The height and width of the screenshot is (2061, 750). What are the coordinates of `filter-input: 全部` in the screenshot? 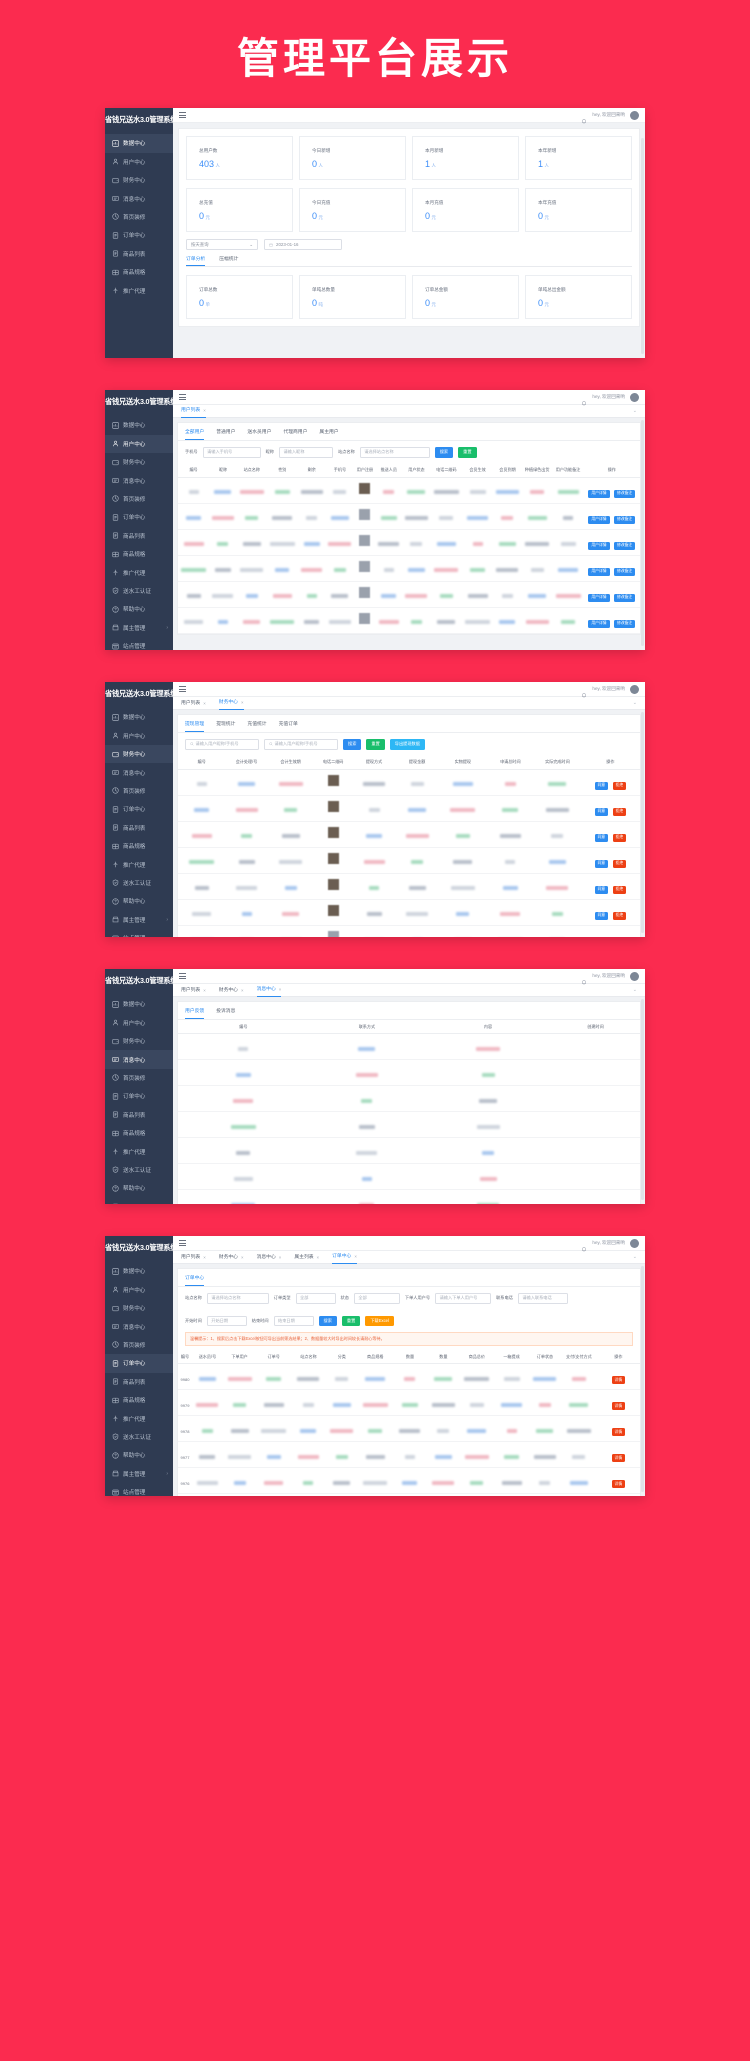 It's located at (315, 1298).